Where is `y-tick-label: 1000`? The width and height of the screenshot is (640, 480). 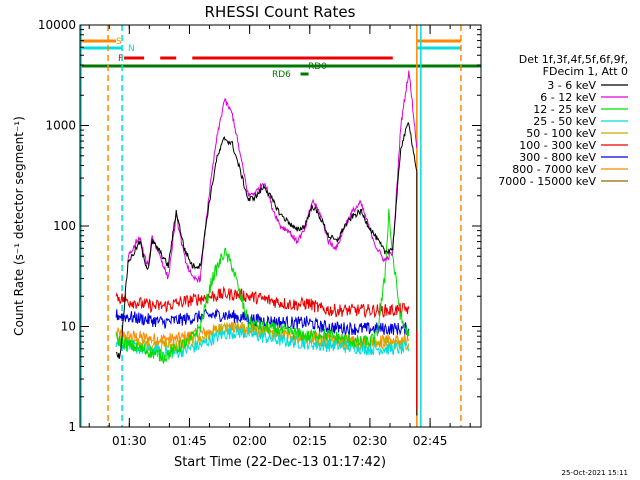 y-tick-label: 1000 is located at coordinates (60, 126).